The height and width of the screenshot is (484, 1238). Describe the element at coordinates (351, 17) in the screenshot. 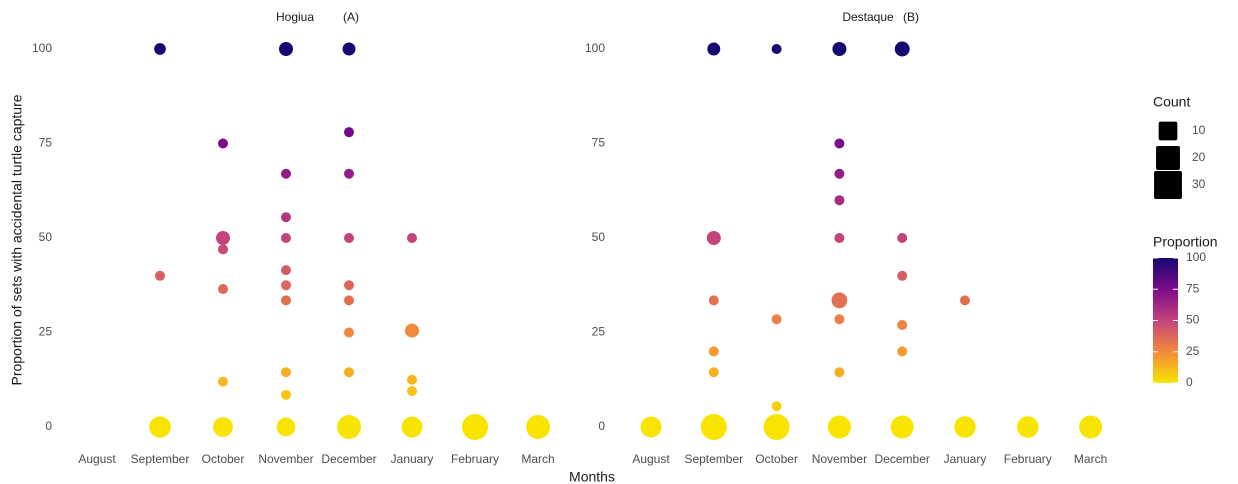

I see `panel-tag: (A)` at that location.